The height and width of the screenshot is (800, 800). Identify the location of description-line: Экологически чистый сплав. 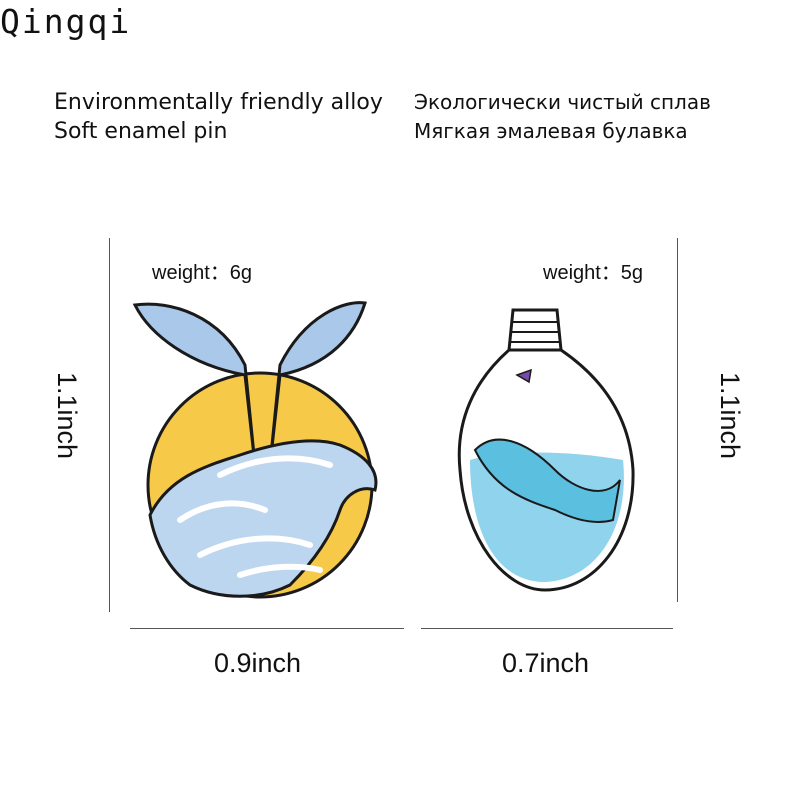
(562, 102).